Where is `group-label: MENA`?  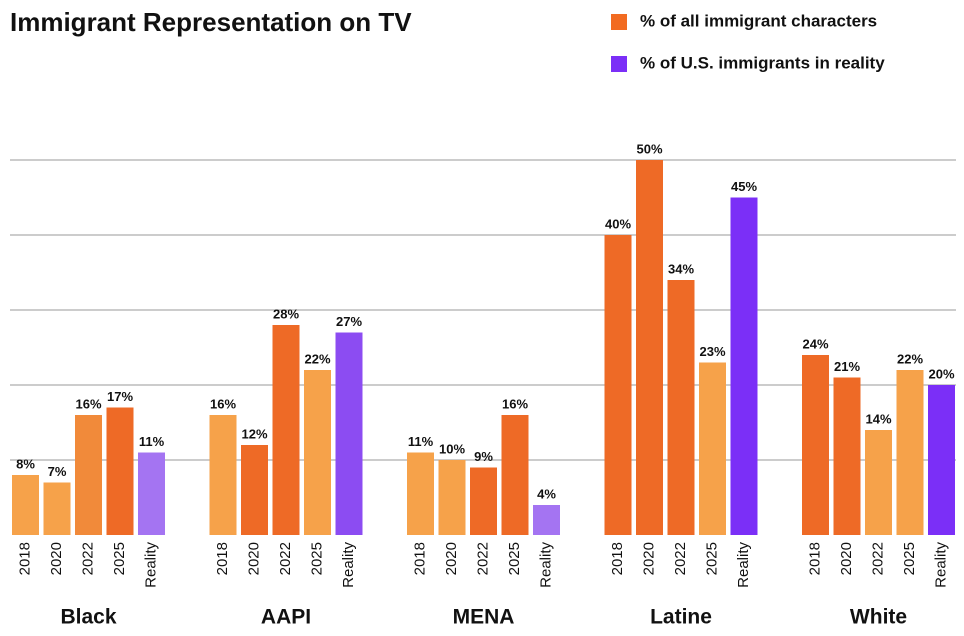 group-label: MENA is located at coordinates (484, 617).